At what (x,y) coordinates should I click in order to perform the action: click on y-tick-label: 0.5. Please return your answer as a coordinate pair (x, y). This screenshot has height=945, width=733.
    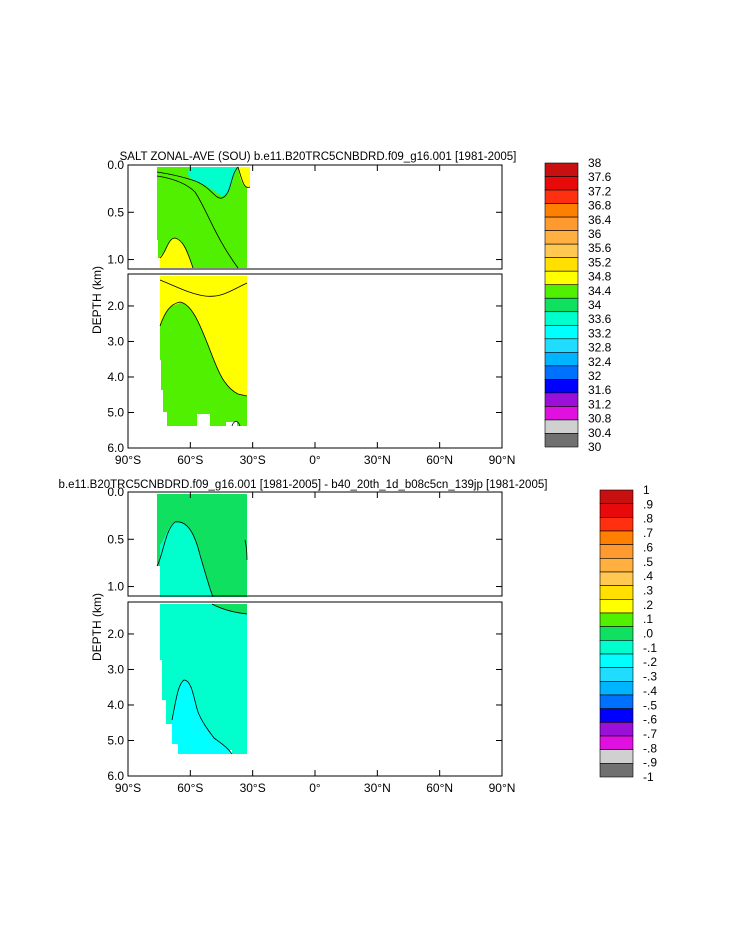
    Looking at the image, I should click on (115, 212).